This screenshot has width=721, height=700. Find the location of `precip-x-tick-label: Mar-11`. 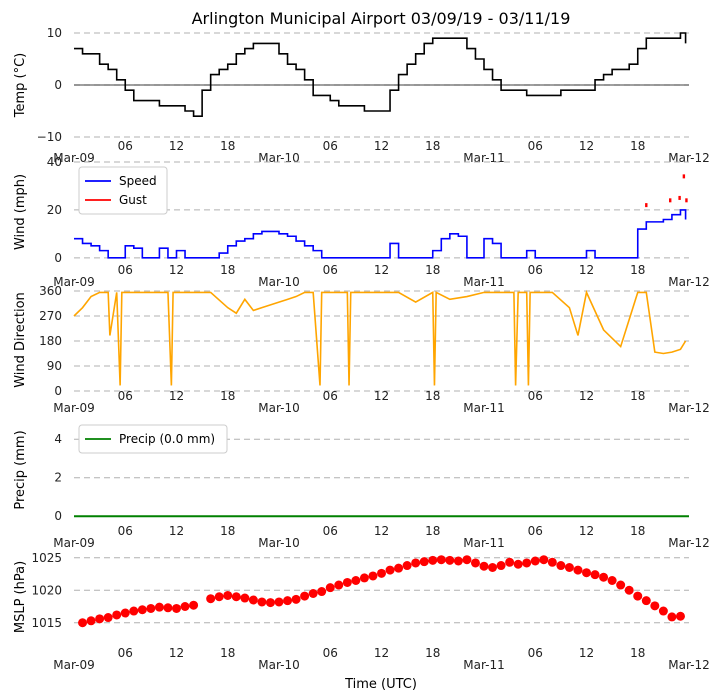

precip-x-tick-label: Mar-11 is located at coordinates (483, 543).